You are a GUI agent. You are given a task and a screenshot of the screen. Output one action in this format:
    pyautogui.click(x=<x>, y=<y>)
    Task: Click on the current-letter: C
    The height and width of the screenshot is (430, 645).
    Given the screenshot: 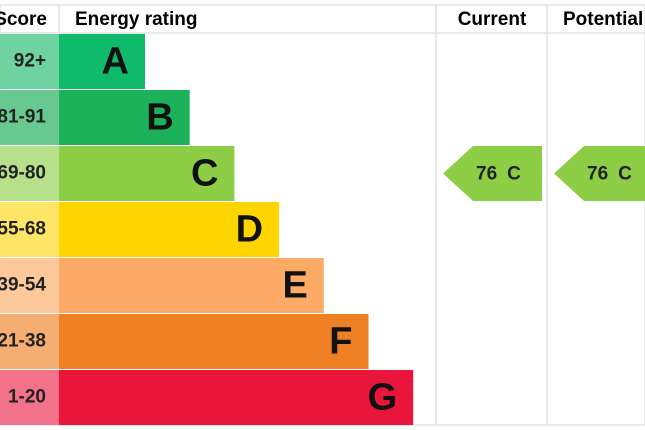 What is the action you would take?
    pyautogui.click(x=514, y=174)
    